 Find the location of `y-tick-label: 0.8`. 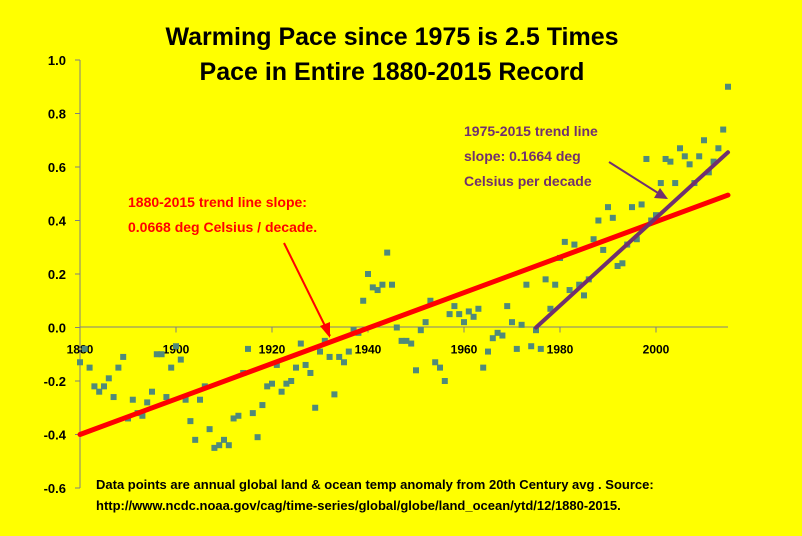

y-tick-label: 0.8 is located at coordinates (57, 114).